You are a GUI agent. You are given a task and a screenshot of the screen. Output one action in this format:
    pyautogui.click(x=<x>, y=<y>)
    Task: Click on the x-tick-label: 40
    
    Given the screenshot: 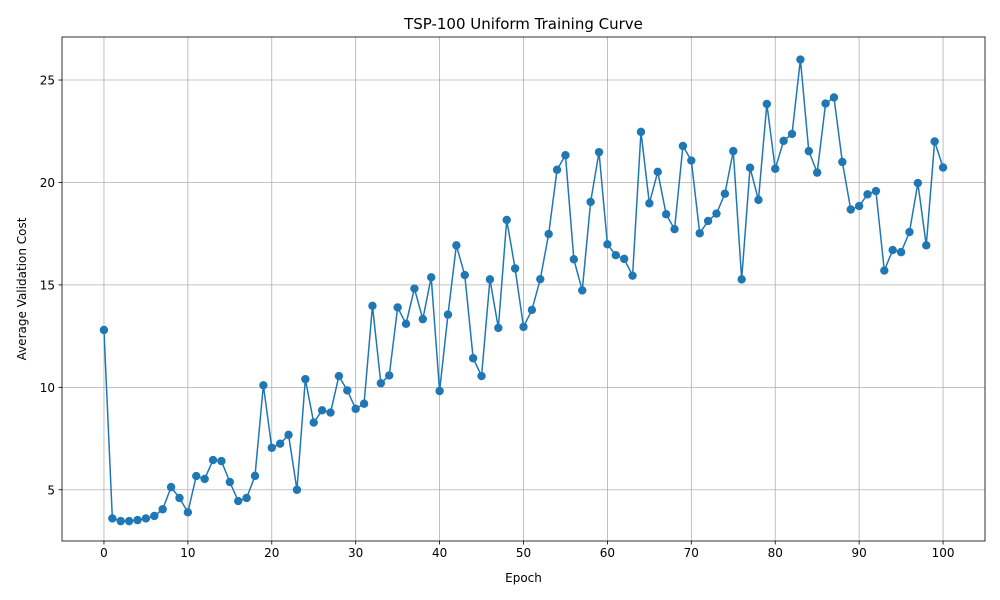 What is the action you would take?
    pyautogui.click(x=439, y=553)
    